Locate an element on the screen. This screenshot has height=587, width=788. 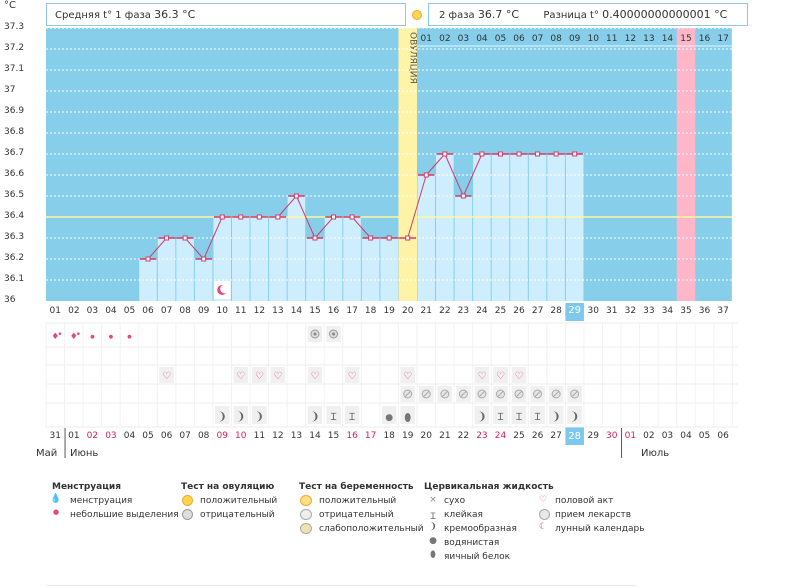
cycle-day-label: 33 is located at coordinates (649, 311).